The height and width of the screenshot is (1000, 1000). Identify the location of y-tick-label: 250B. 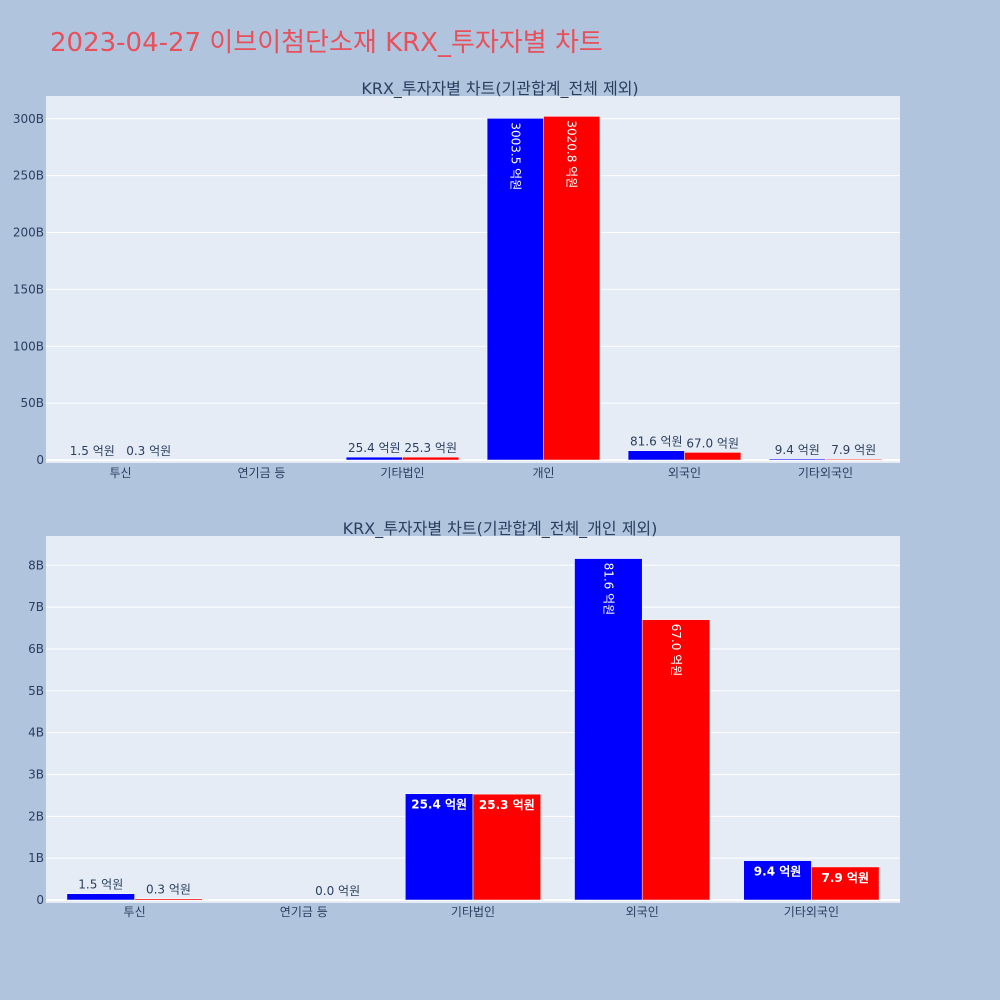
(28, 176).